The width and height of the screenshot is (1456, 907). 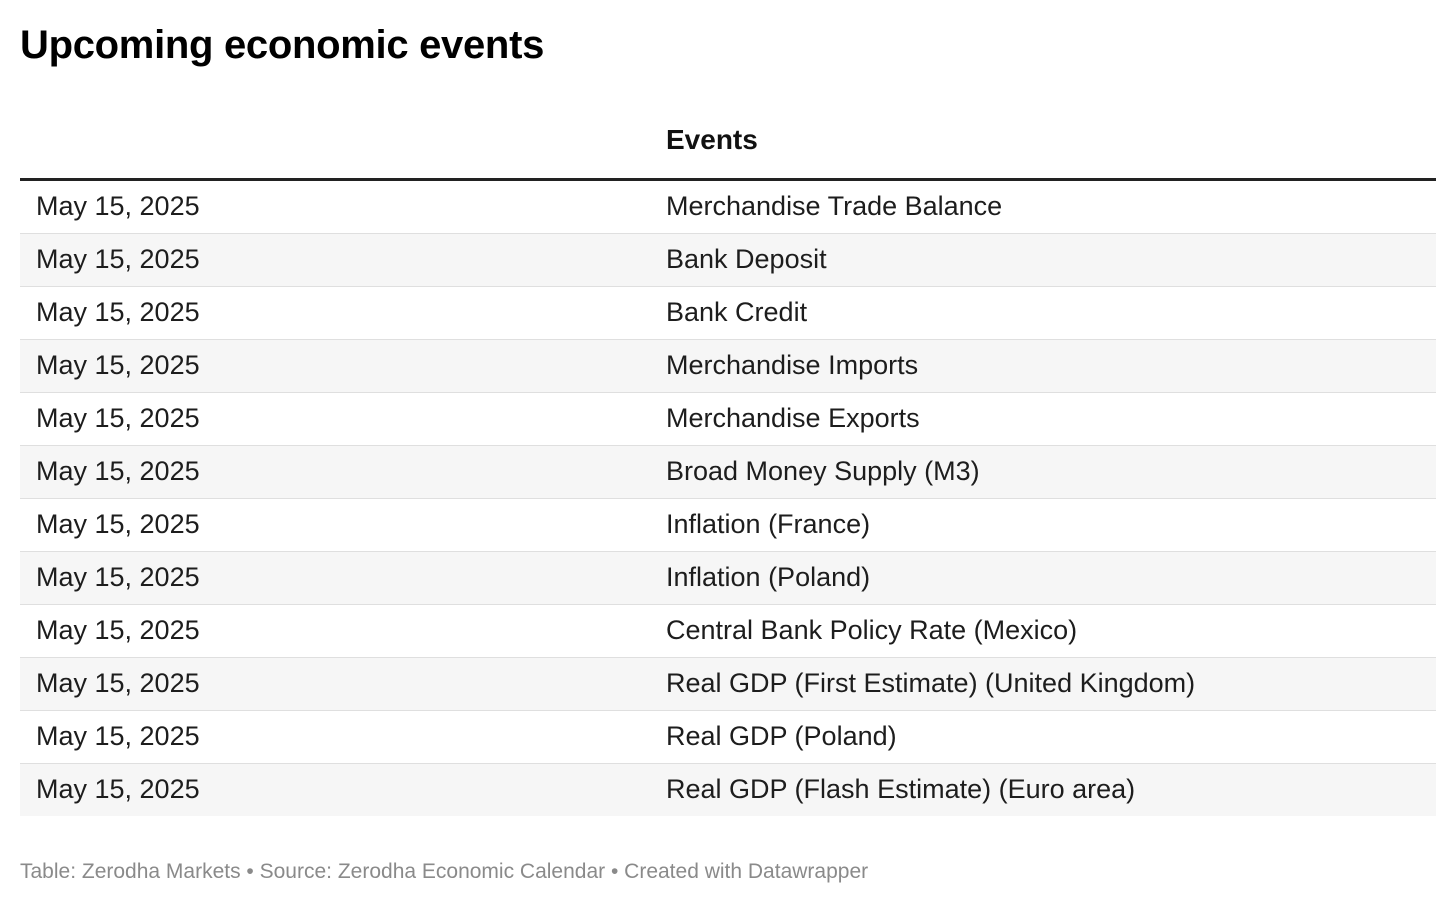 I want to click on table-header: Events, so click(x=728, y=149).